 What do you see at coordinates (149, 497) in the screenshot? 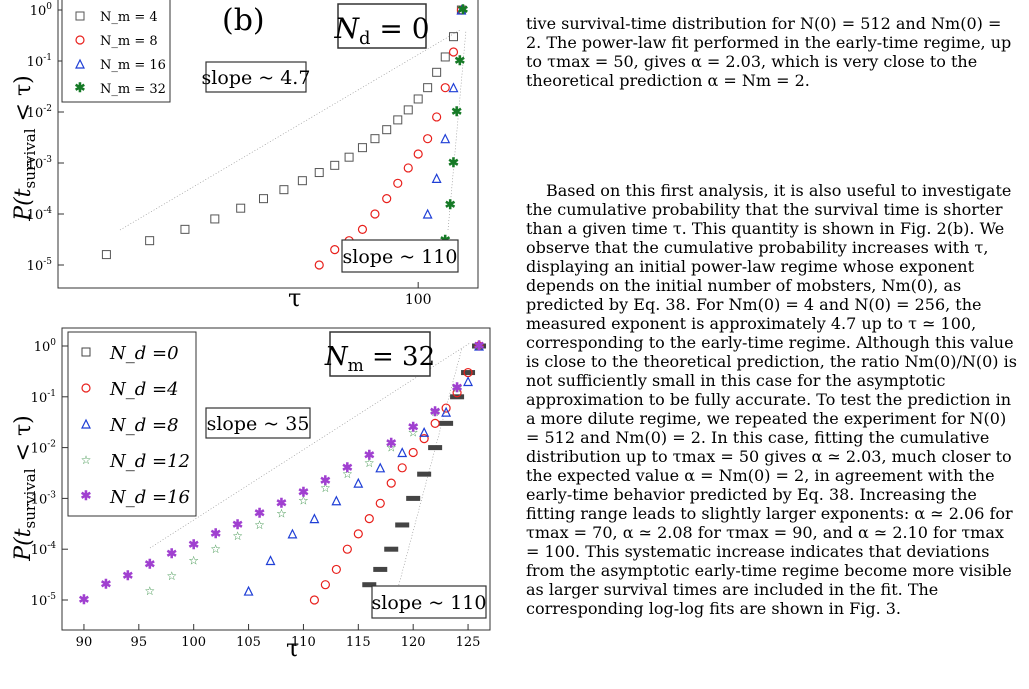
I see `legend-label: N_d =16` at bounding box center [149, 497].